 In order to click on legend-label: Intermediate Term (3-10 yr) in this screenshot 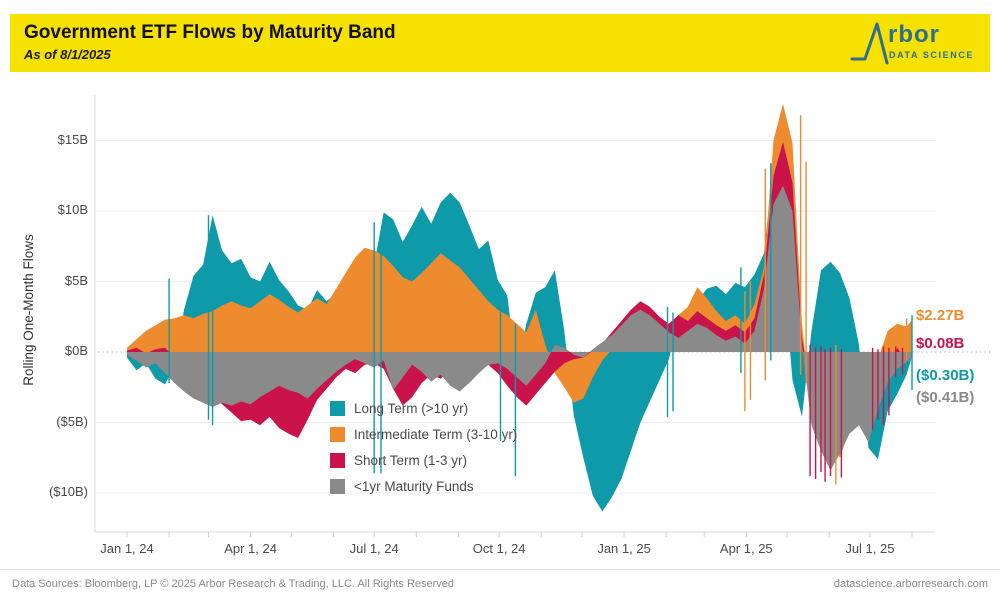, I will do `click(436, 434)`.